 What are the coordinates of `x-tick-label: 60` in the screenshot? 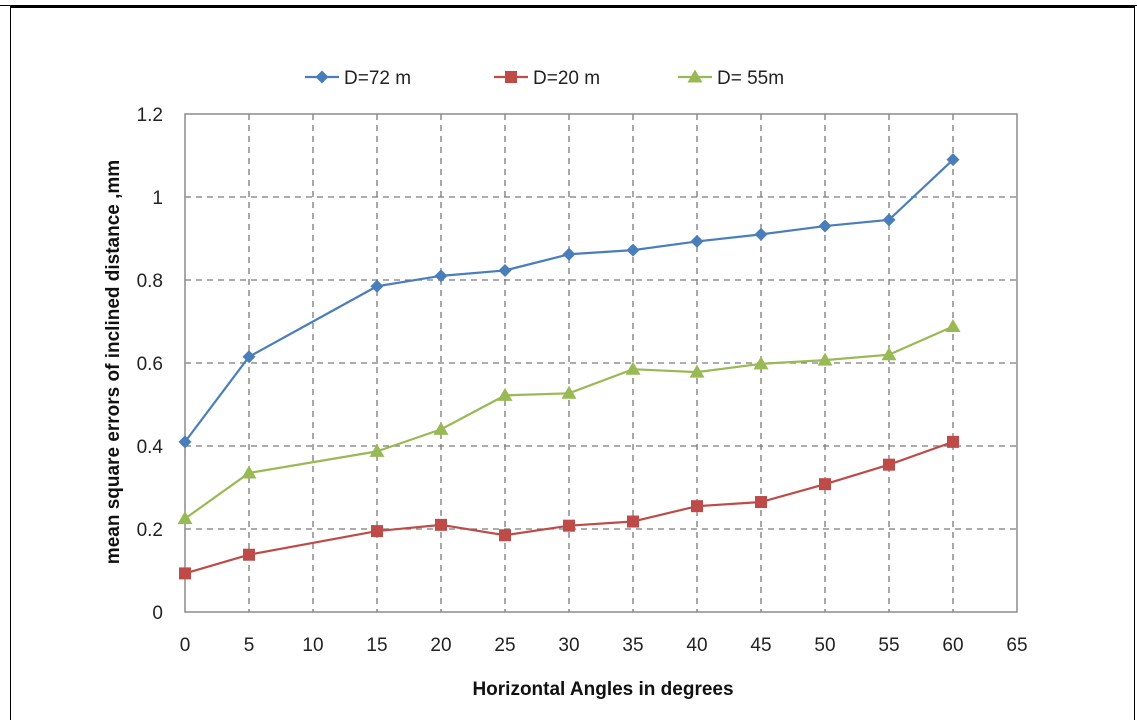 It's located at (952, 645).